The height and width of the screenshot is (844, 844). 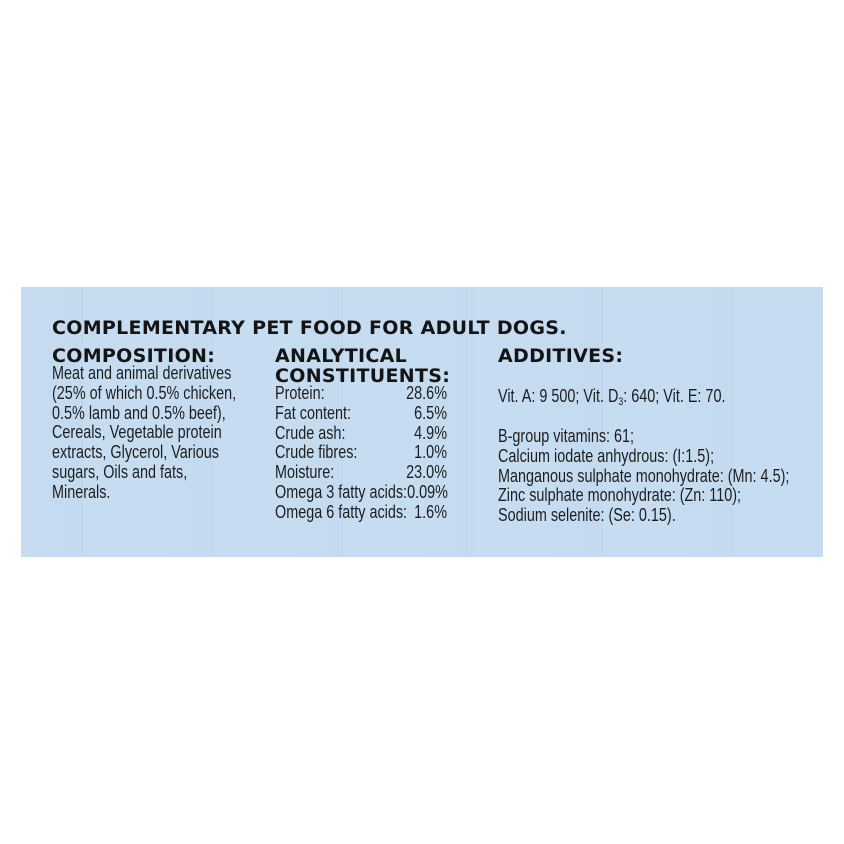 I want to click on analytical-row: Protein: 28.6%, so click(x=361, y=393).